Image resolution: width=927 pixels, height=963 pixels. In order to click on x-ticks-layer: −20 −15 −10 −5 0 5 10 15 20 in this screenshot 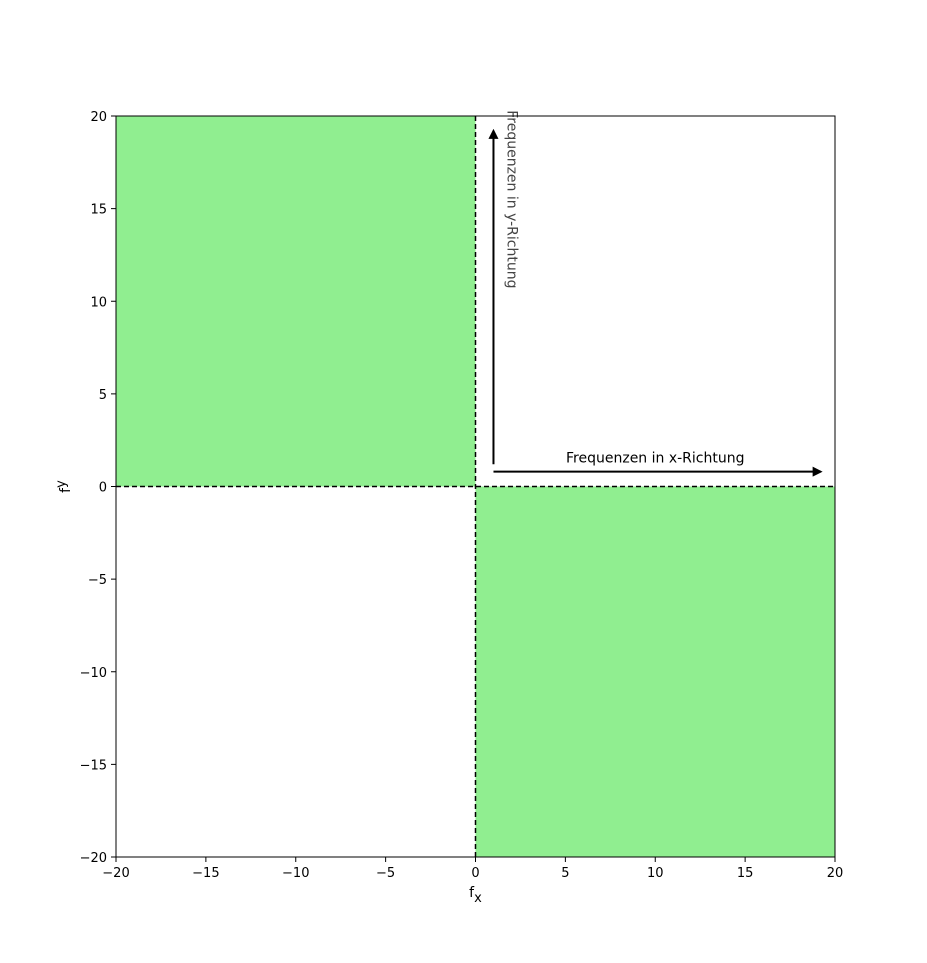, I will do `click(472, 869)`.